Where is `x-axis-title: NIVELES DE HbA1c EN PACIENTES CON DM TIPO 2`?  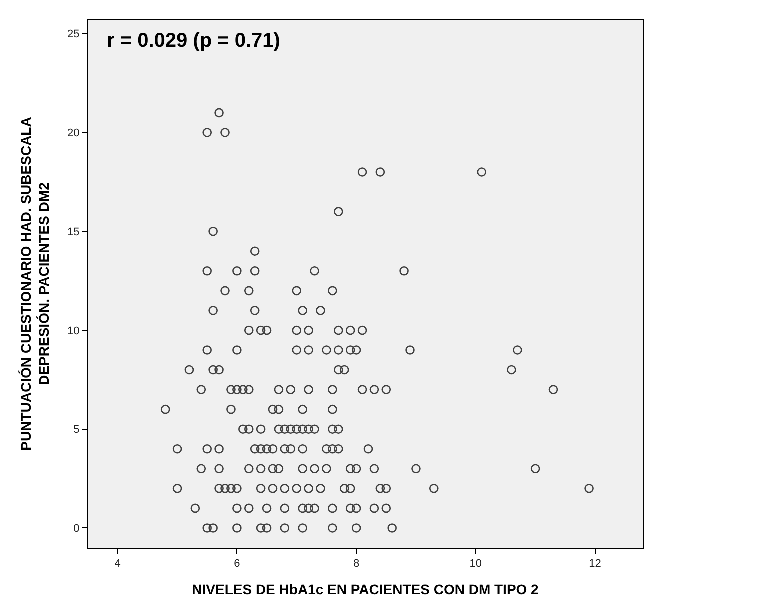 x-axis-title: NIVELES DE HbA1c EN PACIENTES CON DM TIPO 2 is located at coordinates (366, 590).